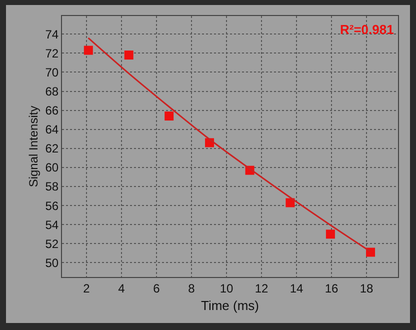 The width and height of the screenshot is (416, 330). I want to click on x-tick-label: 4, so click(122, 288).